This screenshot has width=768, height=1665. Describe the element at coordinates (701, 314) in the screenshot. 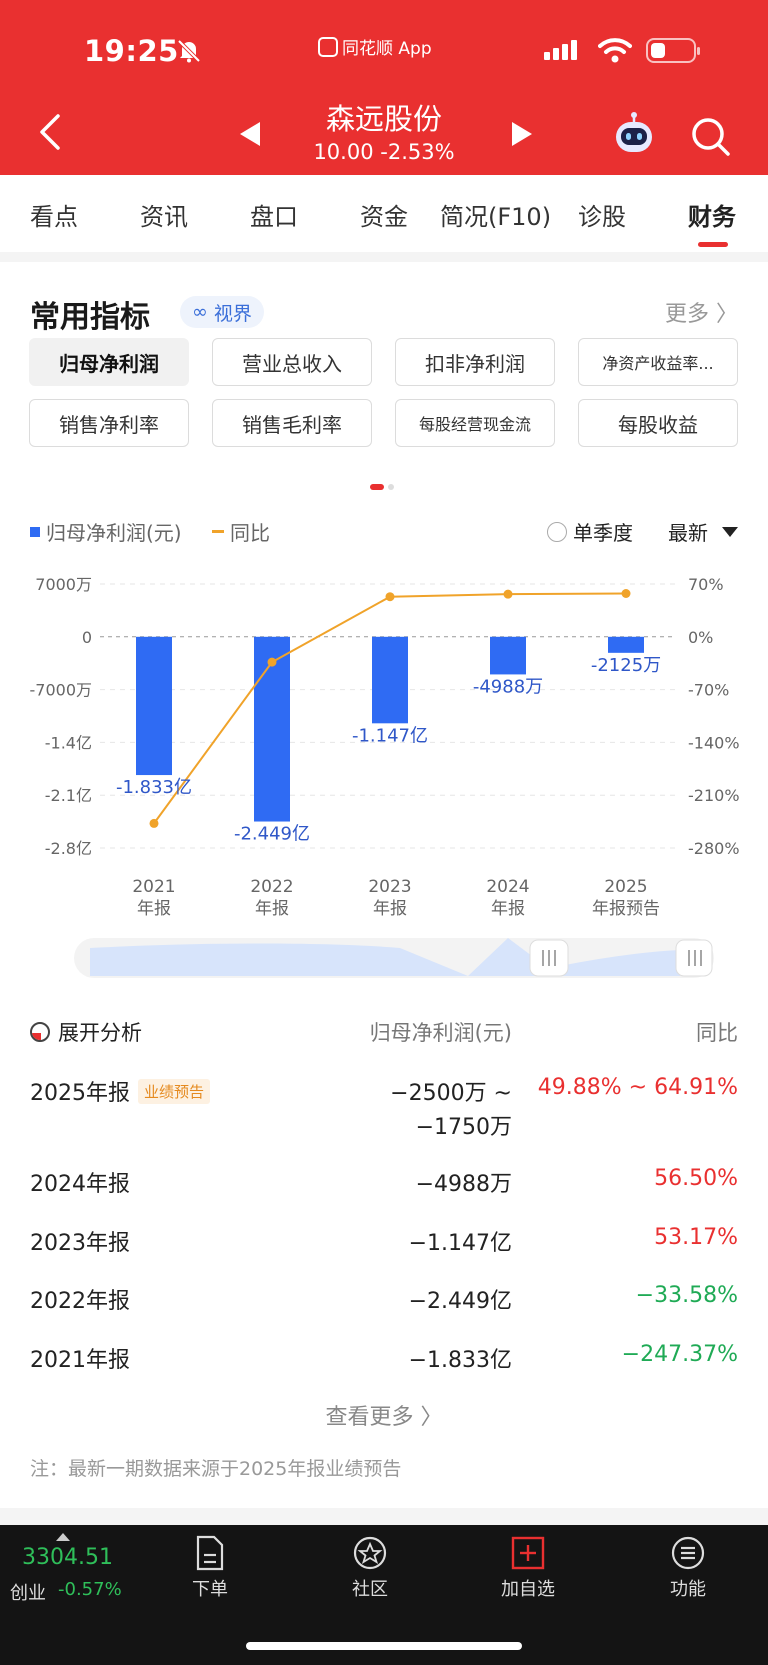

I see `more-link: 更多 〉` at that location.